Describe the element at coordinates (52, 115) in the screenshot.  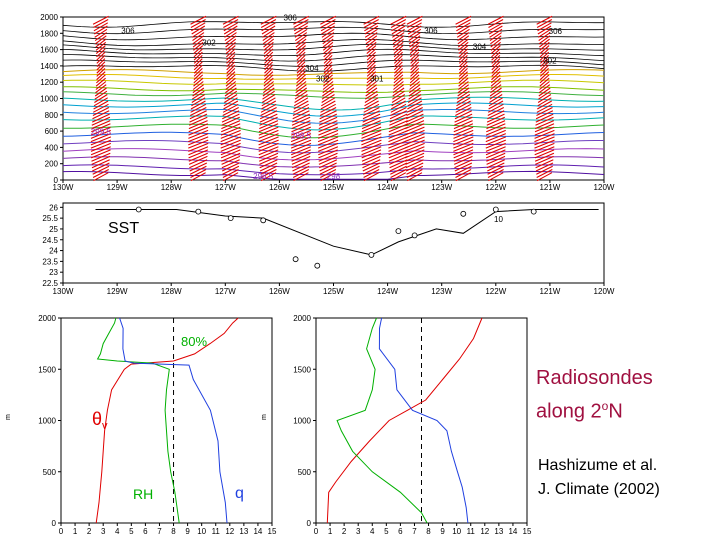
I see `y-tick-label: 800` at that location.